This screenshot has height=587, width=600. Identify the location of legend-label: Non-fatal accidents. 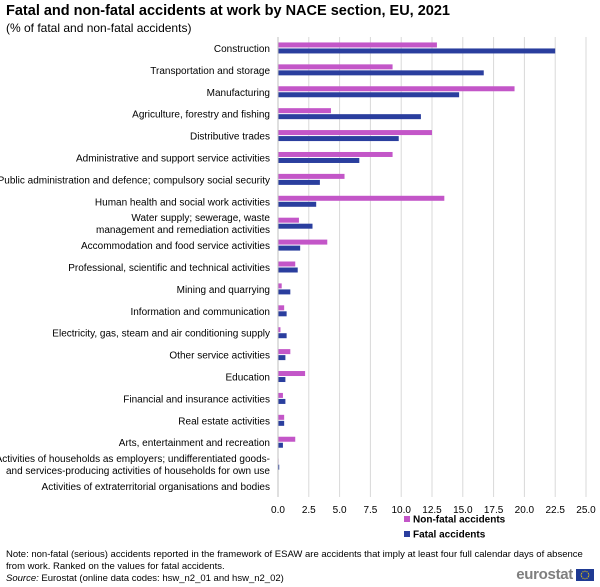
(459, 520).